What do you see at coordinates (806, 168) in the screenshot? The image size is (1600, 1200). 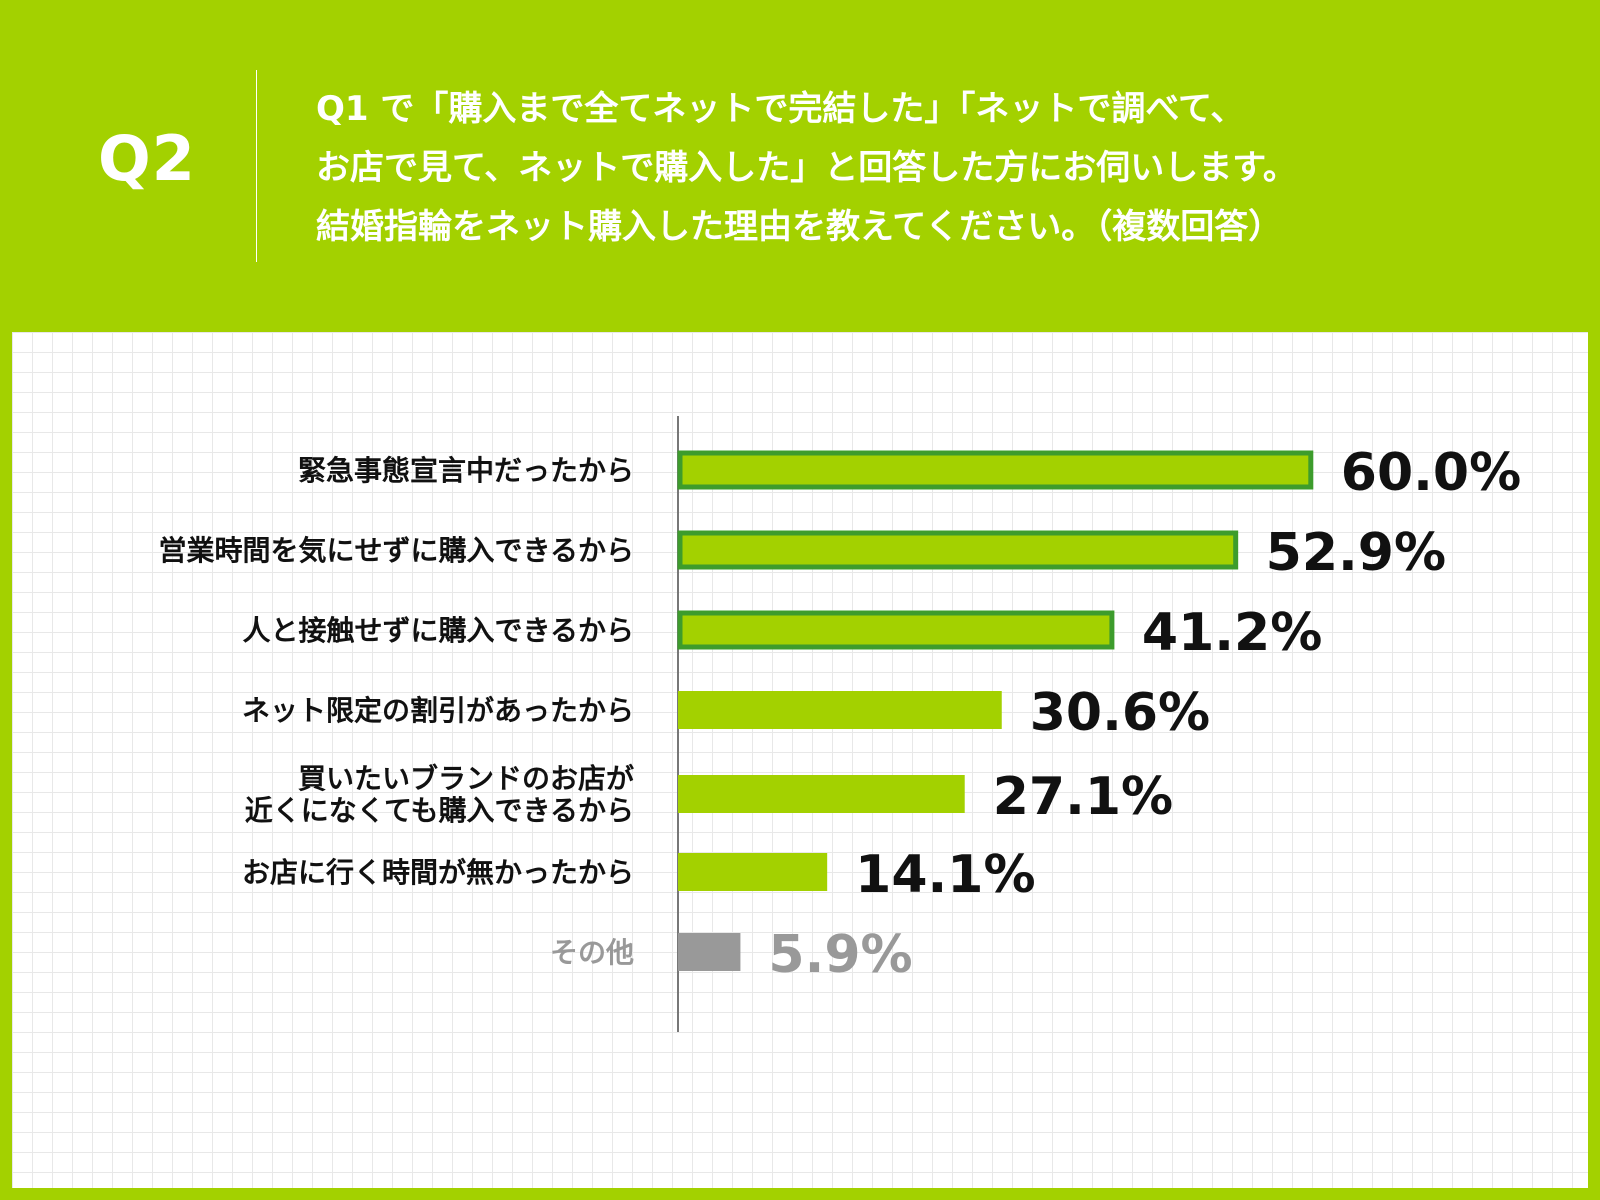 I see `question-line: お店で見て、ネットで購入した」と回答した方にお伺いします。` at bounding box center [806, 168].